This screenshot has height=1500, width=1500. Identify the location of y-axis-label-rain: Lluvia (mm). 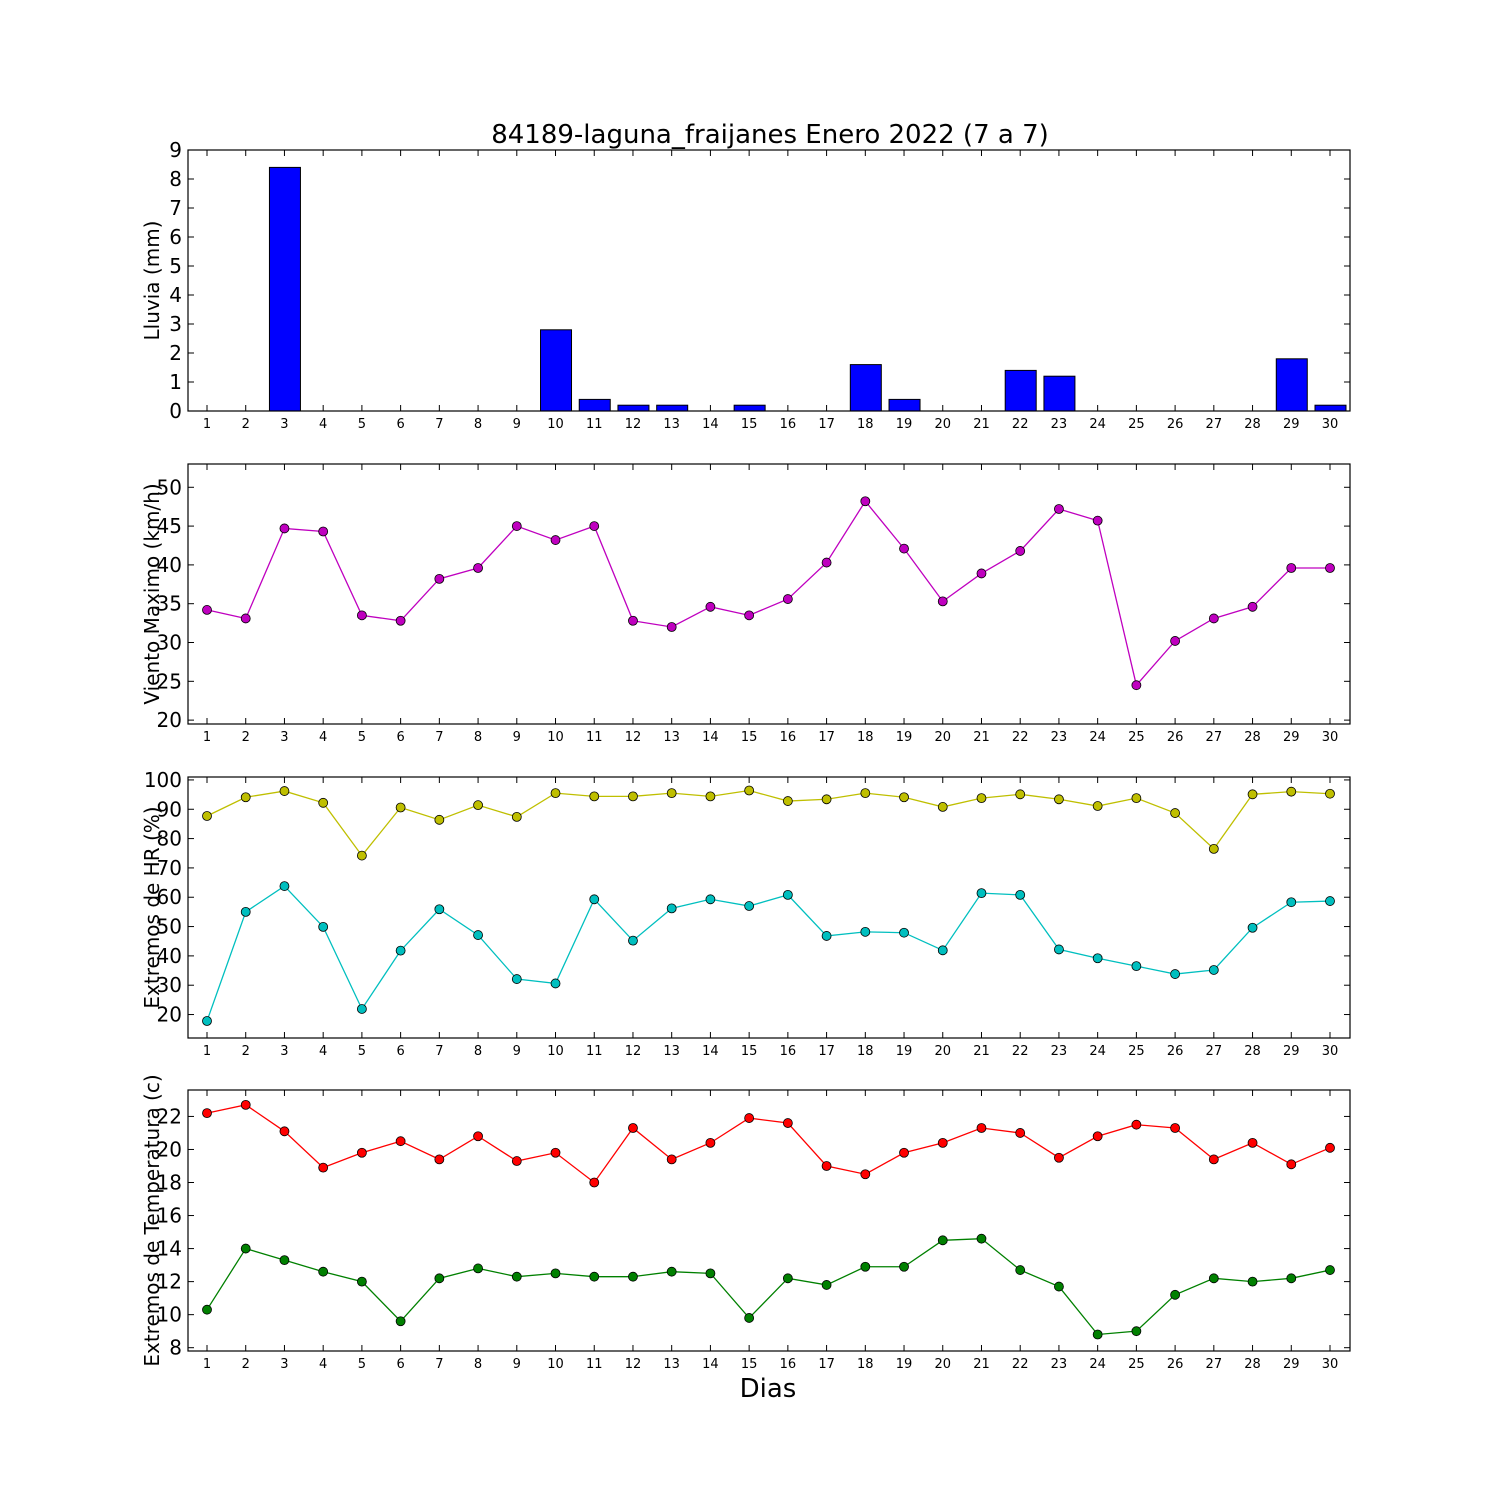
(152, 281).